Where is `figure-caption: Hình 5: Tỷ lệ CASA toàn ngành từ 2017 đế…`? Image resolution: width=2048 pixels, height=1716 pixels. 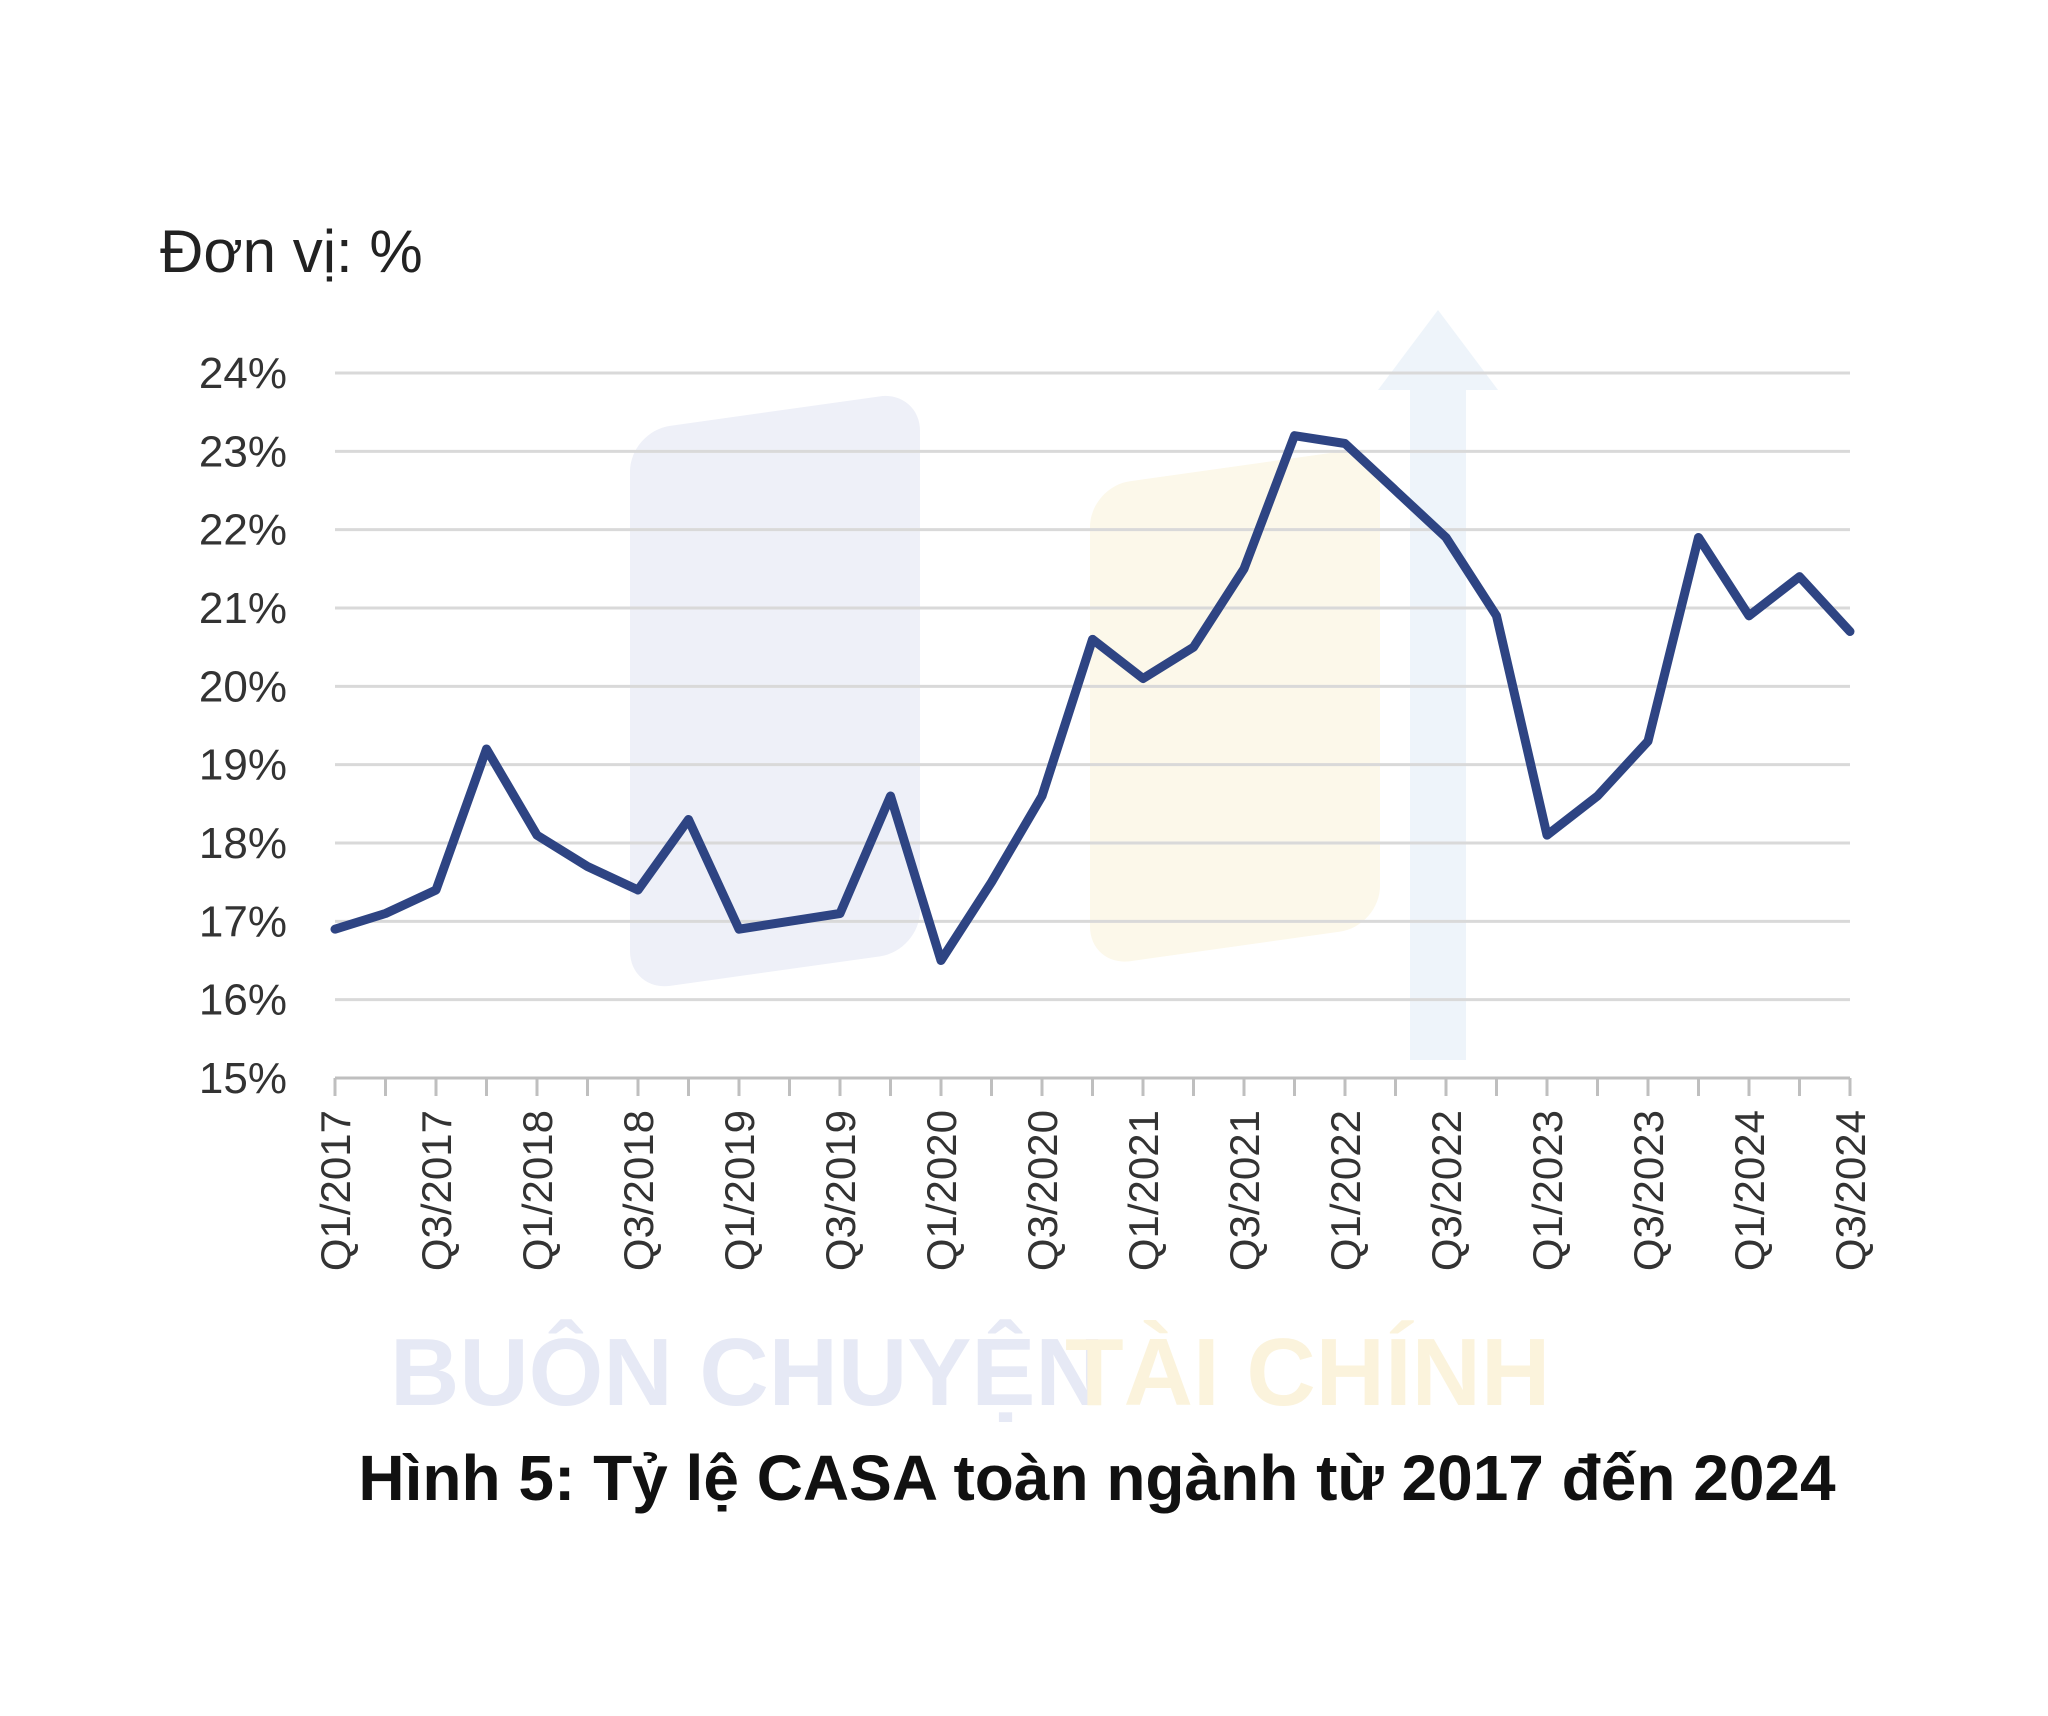 figure-caption: Hình 5: Tỷ lệ CASA toàn ngành từ 2017 đế… is located at coordinates (1097, 1478).